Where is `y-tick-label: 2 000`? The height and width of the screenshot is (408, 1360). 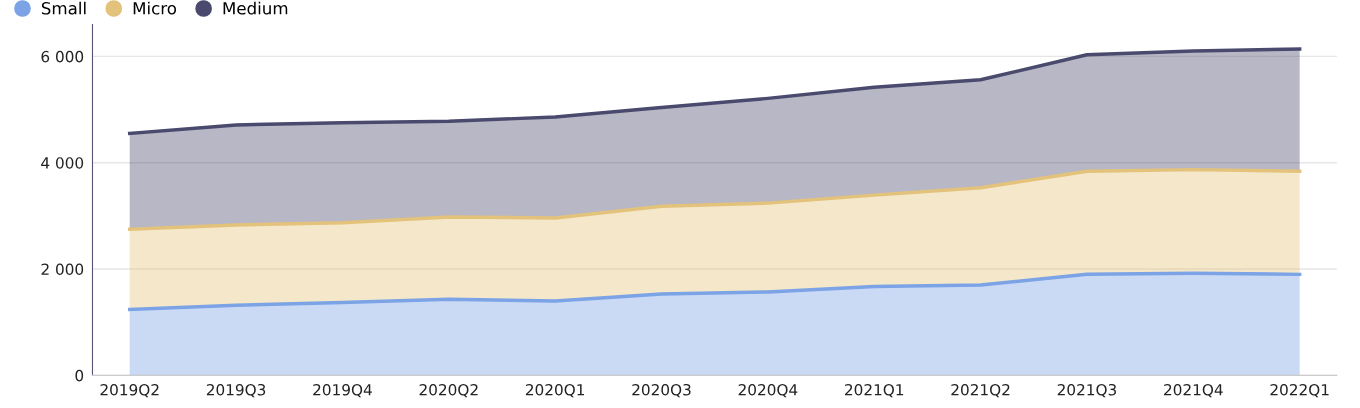 y-tick-label: 2 000 is located at coordinates (62, 269).